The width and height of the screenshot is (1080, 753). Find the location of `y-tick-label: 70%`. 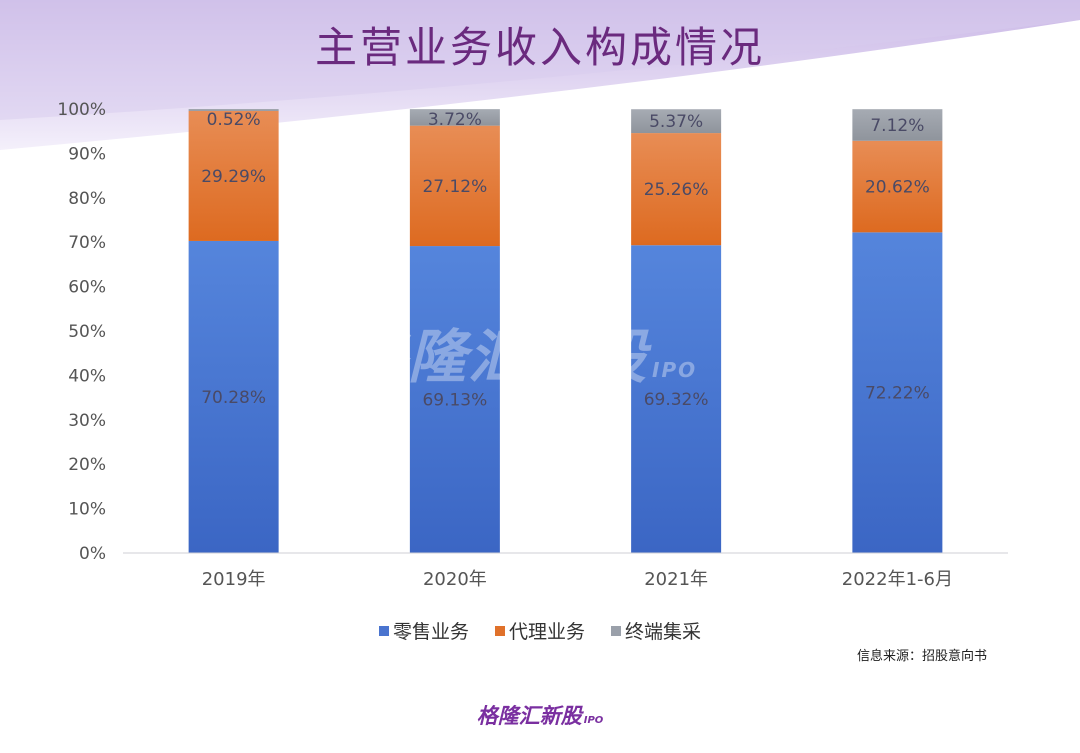

y-tick-label: 70% is located at coordinates (87, 243).